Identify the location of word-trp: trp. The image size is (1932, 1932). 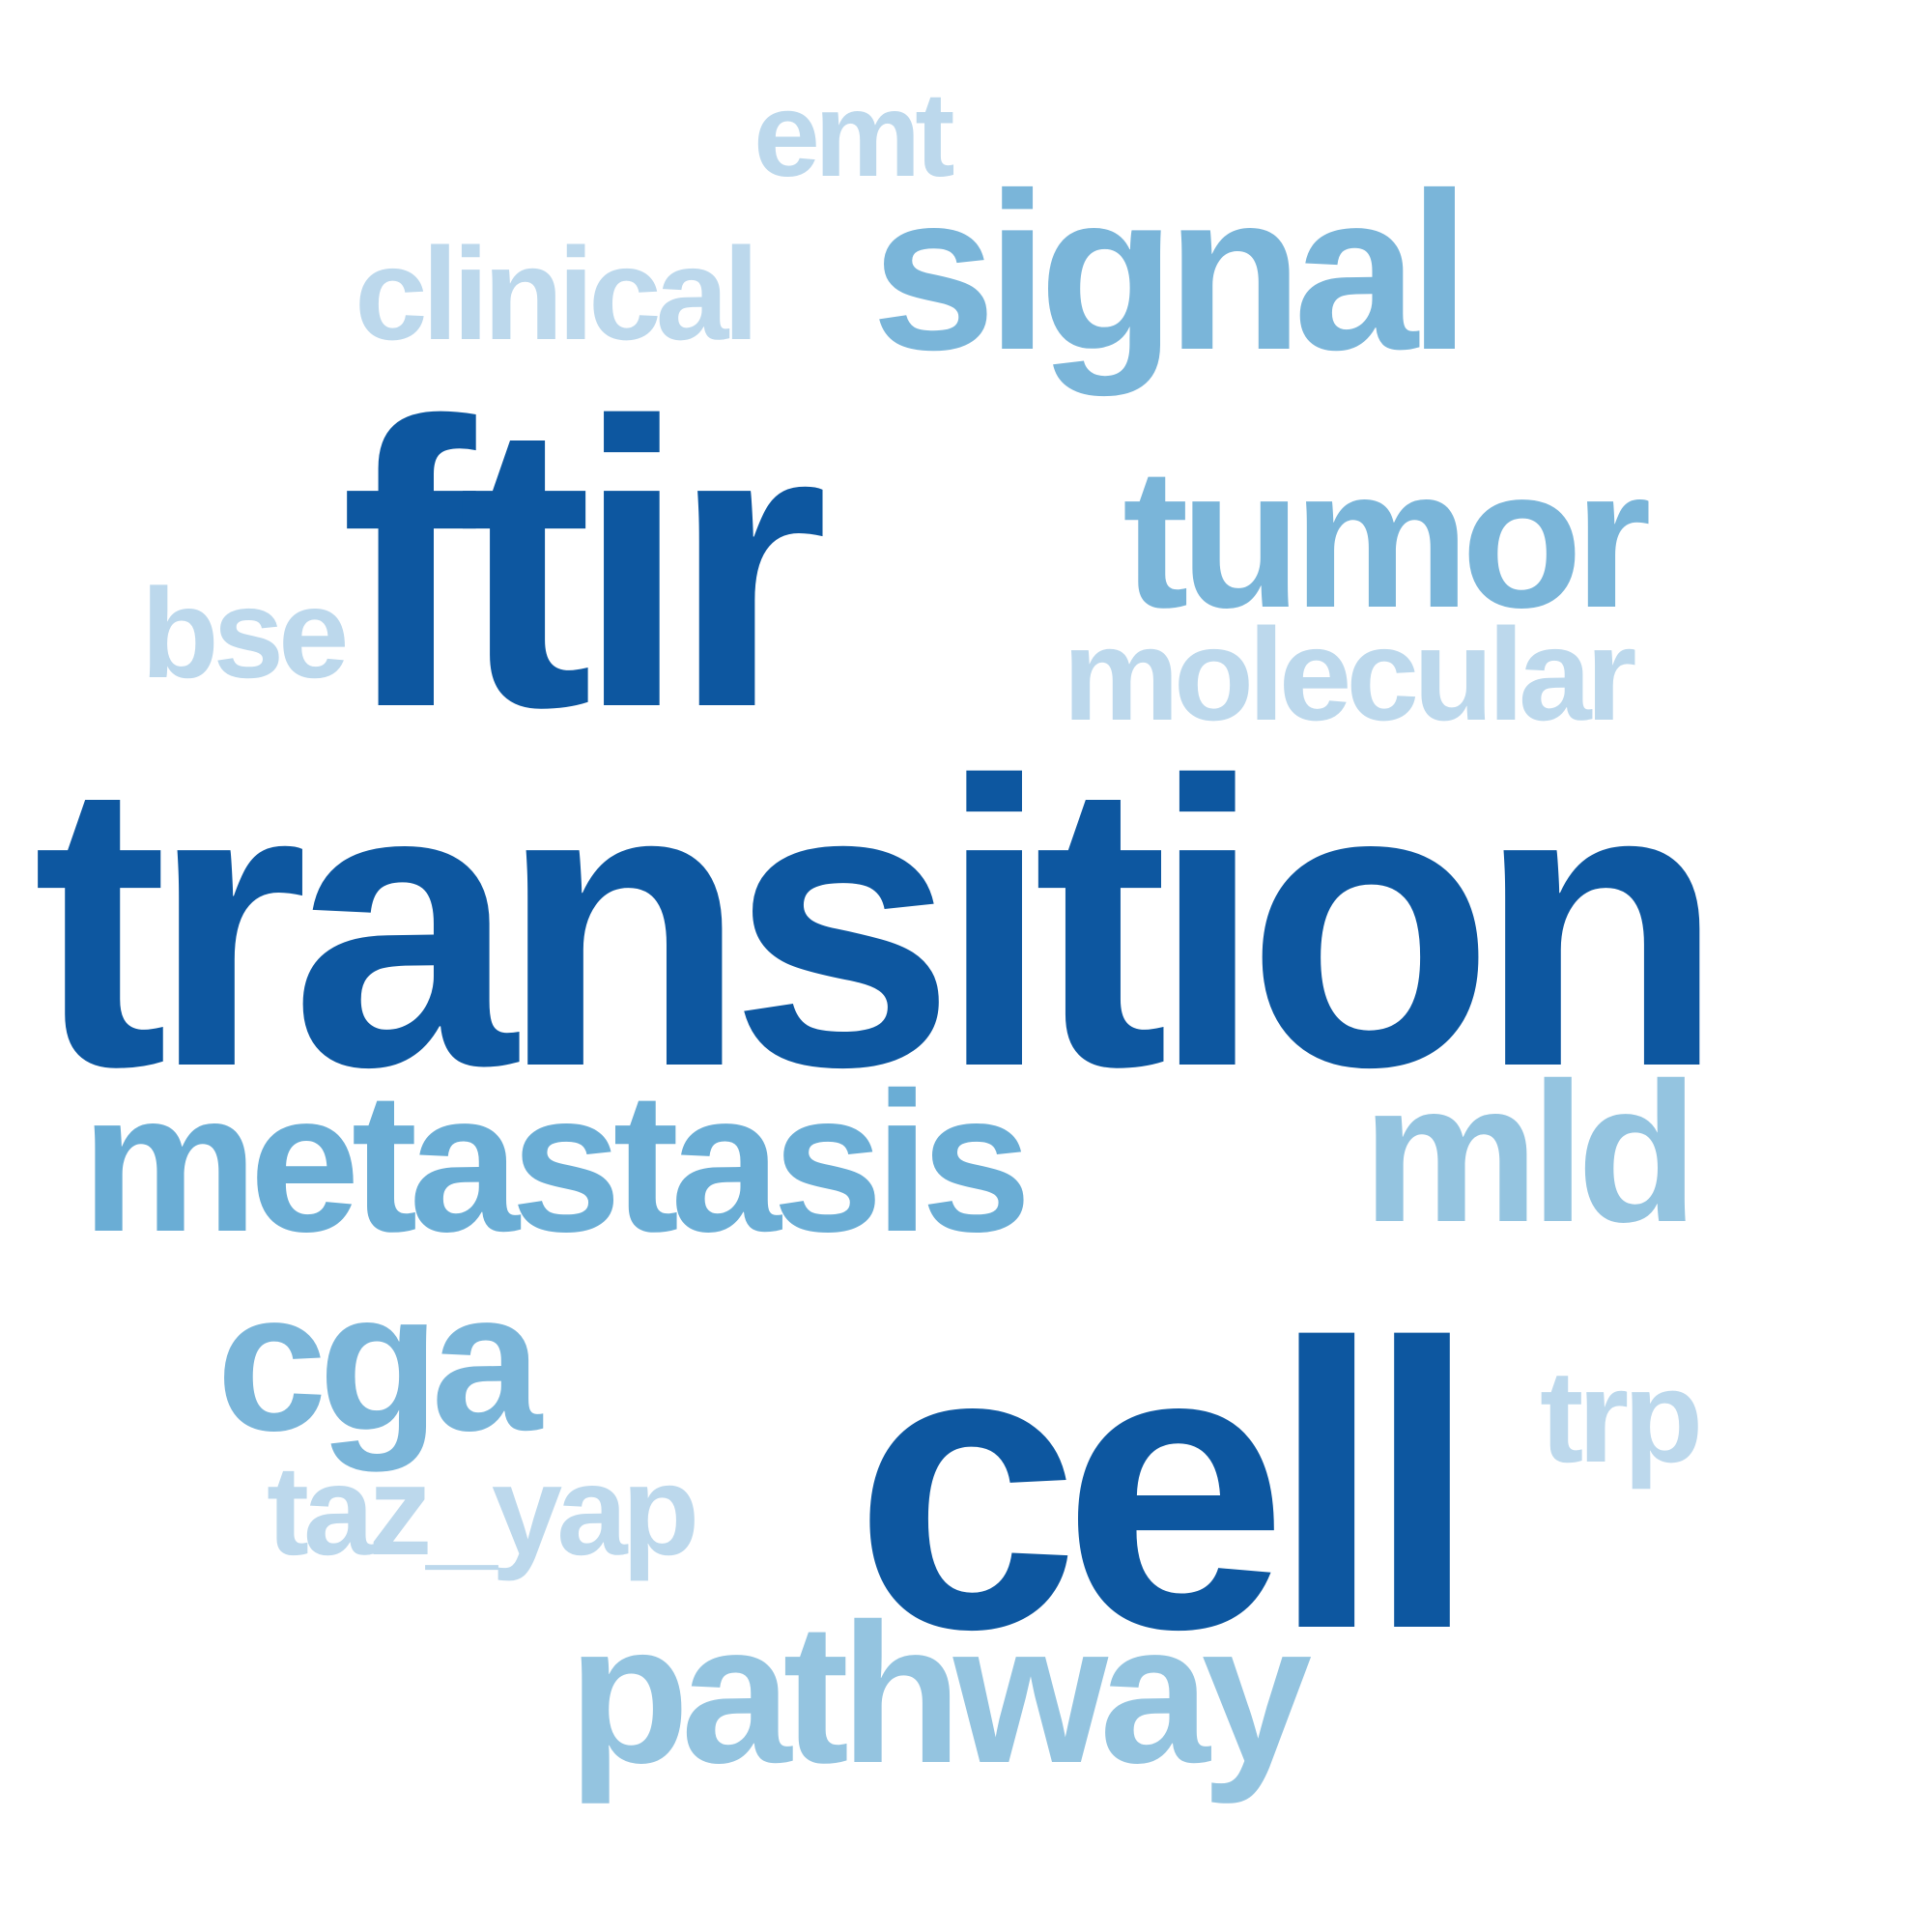
(1621, 1416).